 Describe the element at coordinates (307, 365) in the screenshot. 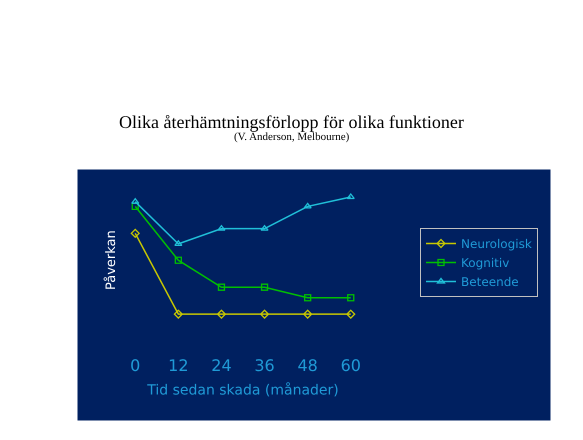

I see `x-tick-label: 48` at that location.